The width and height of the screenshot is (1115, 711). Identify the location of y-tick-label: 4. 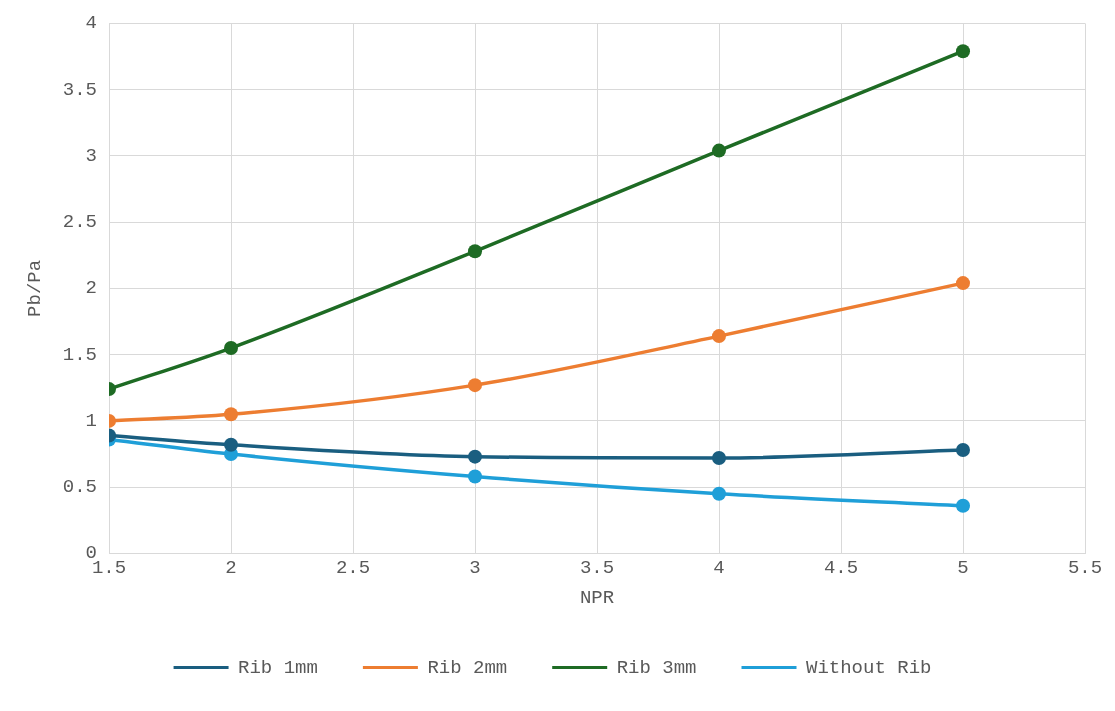
(91, 23).